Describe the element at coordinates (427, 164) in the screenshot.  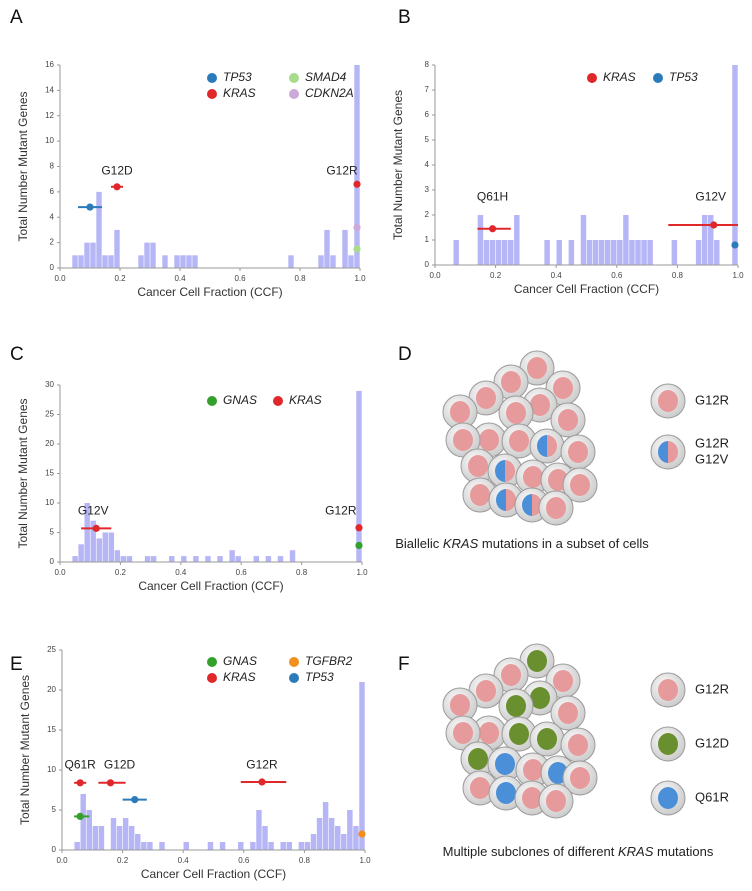
I see `y-tick-label: 4` at that location.